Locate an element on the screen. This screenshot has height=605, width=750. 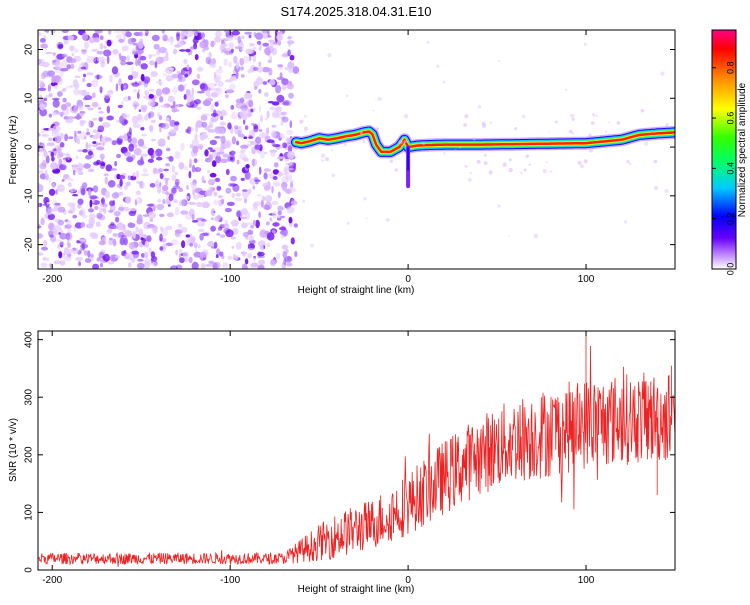
colorbar-label: Normalized spectral amplitude is located at coordinates (742, 149).